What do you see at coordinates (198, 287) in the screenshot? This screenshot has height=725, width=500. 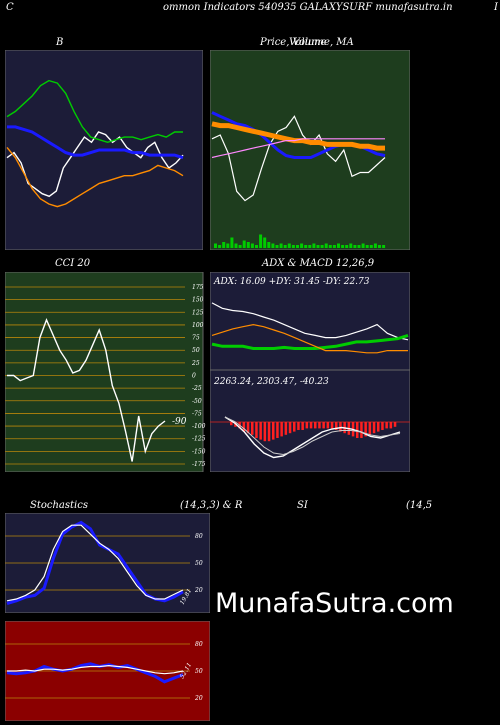 I see `cci-tick-label: 175` at bounding box center [198, 287].